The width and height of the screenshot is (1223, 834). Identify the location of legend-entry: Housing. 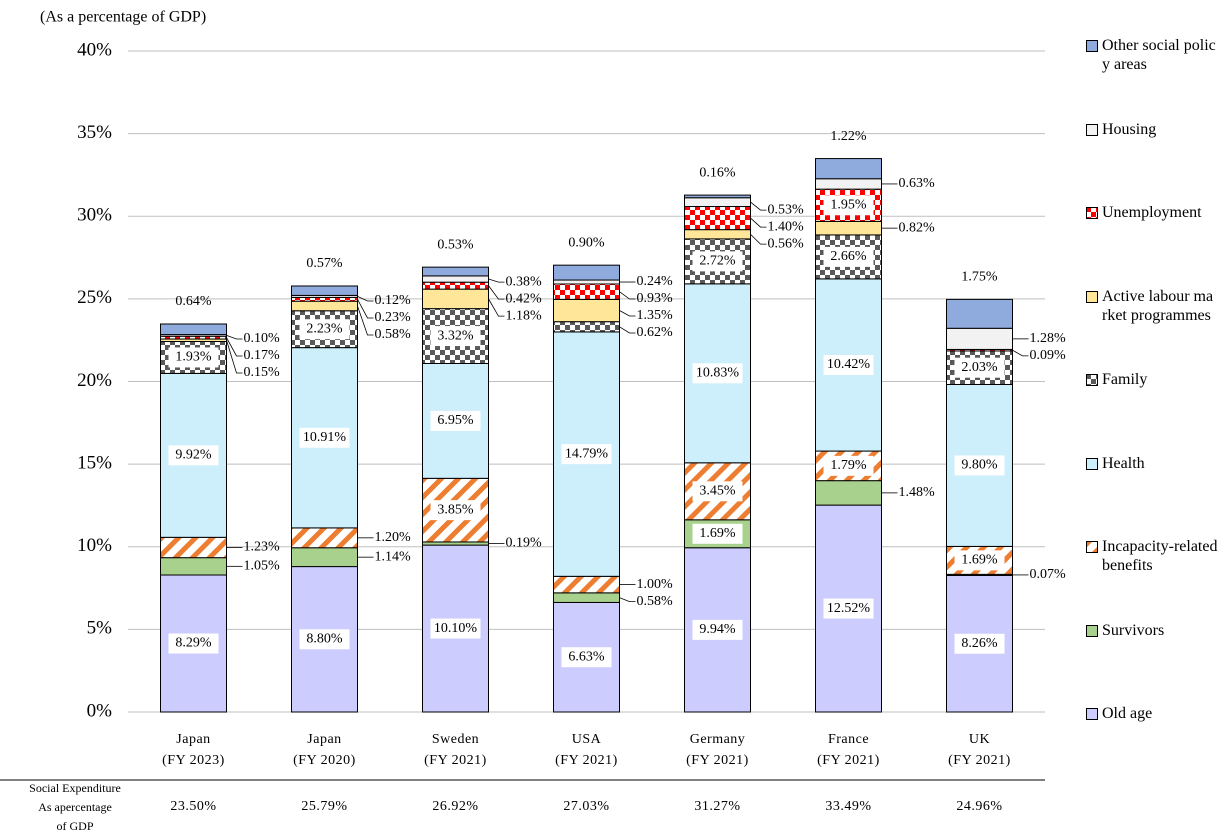
(1152, 129).